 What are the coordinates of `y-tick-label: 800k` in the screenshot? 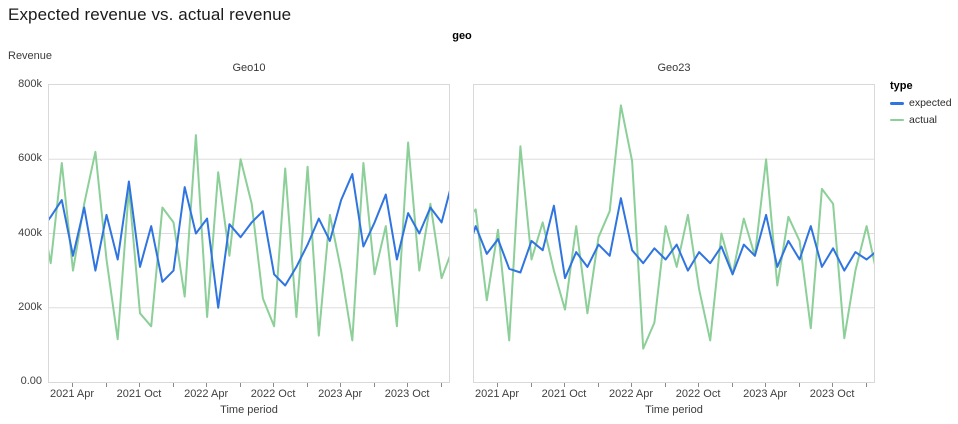 It's located at (30, 84).